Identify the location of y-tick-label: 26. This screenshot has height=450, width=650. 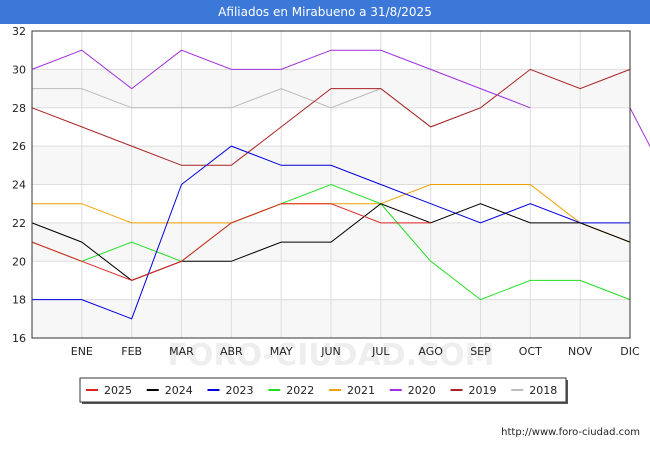
(19, 146).